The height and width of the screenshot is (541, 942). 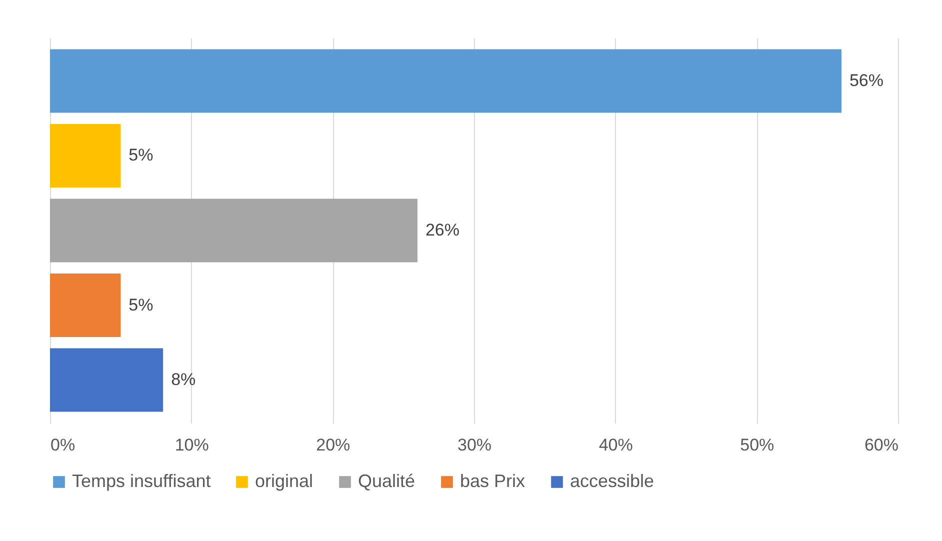 I want to click on x-tick-label: 10%, so click(x=191, y=445).